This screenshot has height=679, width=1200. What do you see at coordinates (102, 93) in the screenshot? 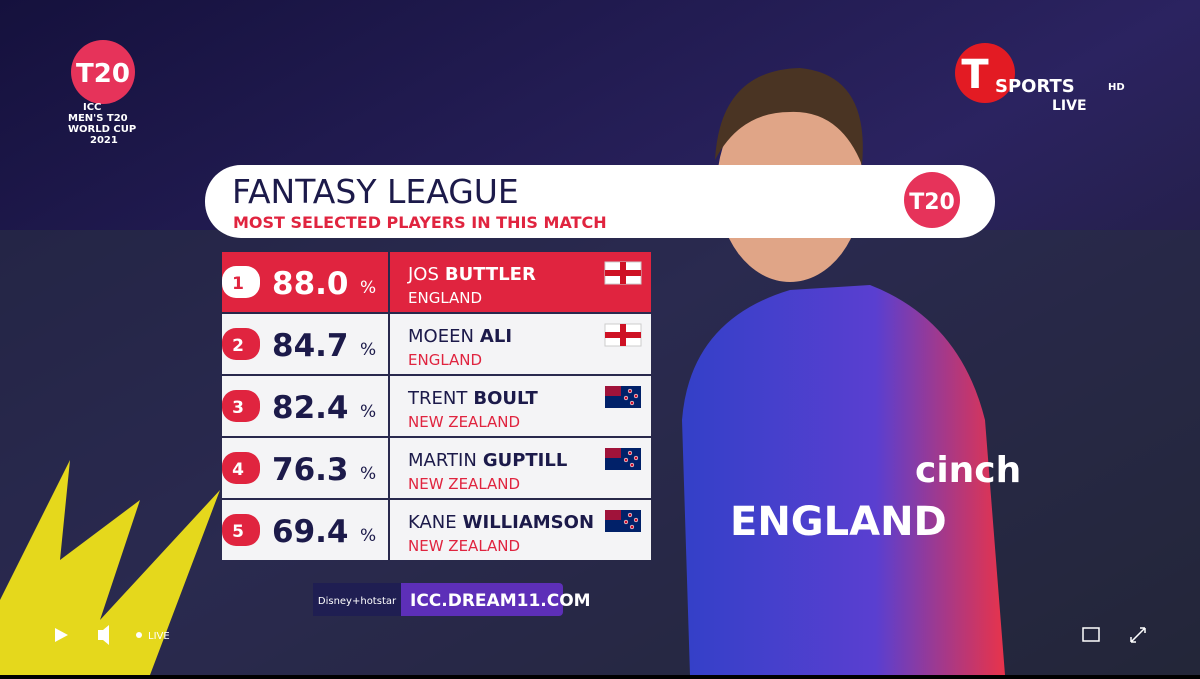
I see `event-logo: T20 ICC MEN'S T20 WORLD CUP 2021` at bounding box center [102, 93].